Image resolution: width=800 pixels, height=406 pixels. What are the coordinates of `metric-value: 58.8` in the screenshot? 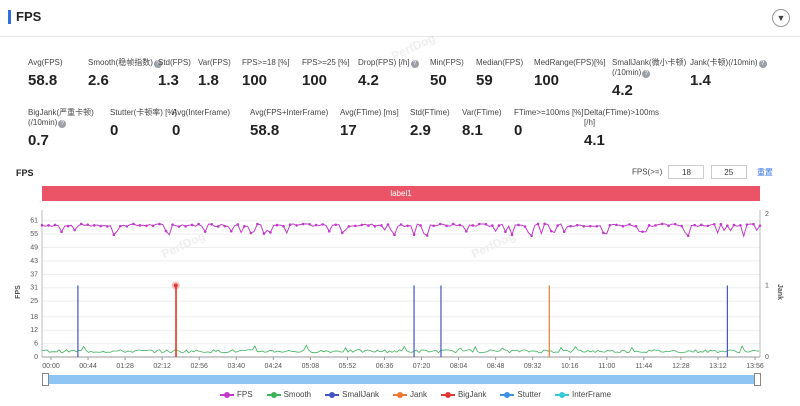 It's located at (265, 130).